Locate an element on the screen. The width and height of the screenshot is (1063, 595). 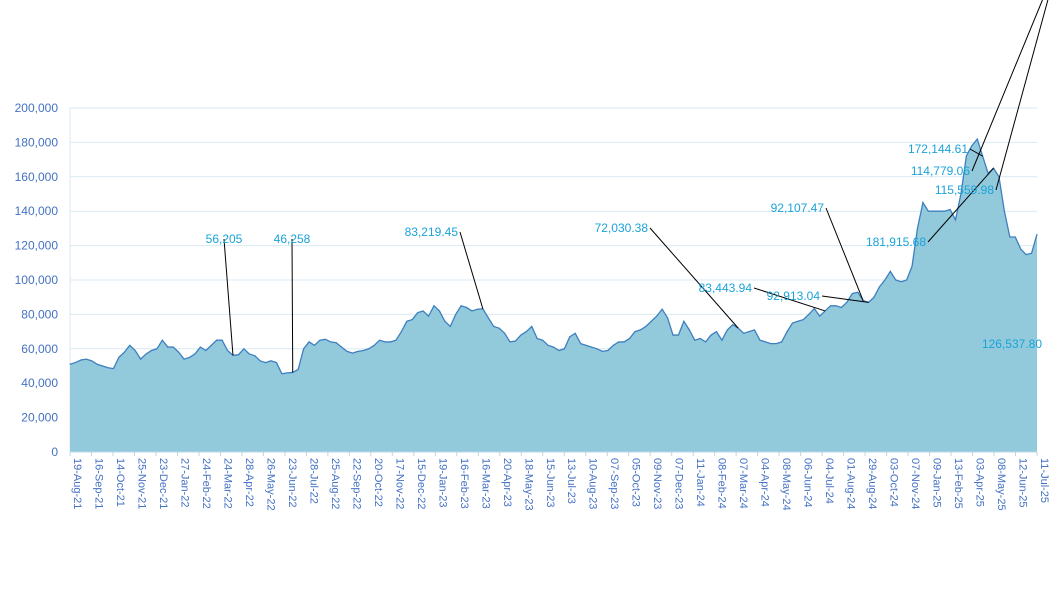
x-tick-label: 24-Feb-22 is located at coordinates (206, 483).